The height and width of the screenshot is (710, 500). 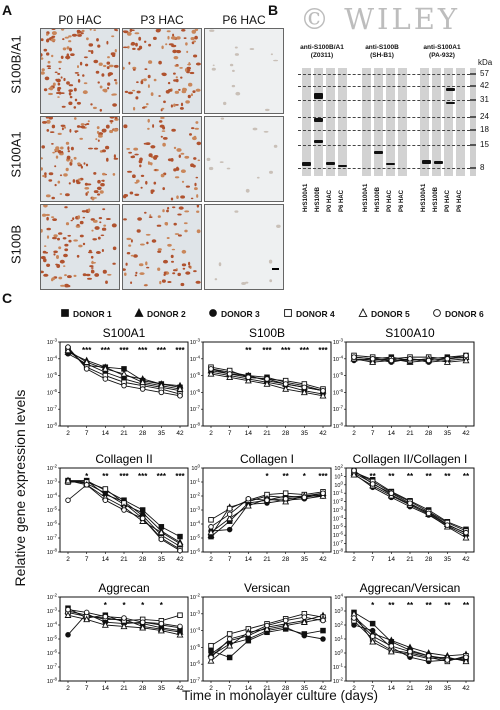 I want to click on y-tick-label: 10⁻¹, so click(x=338, y=493).